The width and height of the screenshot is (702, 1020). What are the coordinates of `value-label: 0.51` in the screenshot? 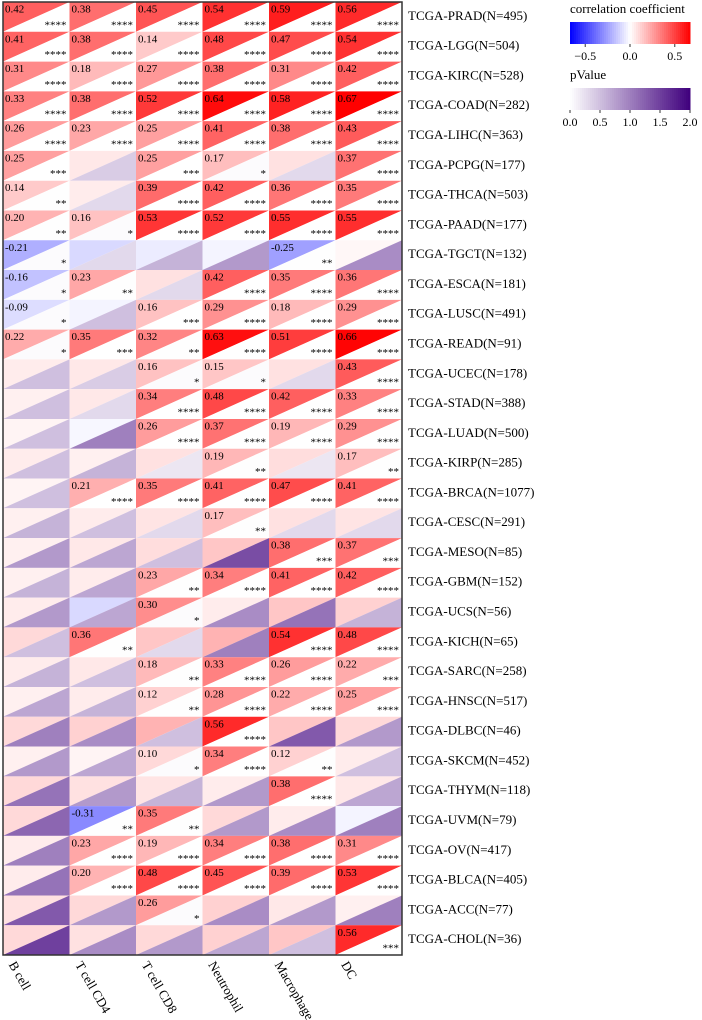 It's located at (280, 337).